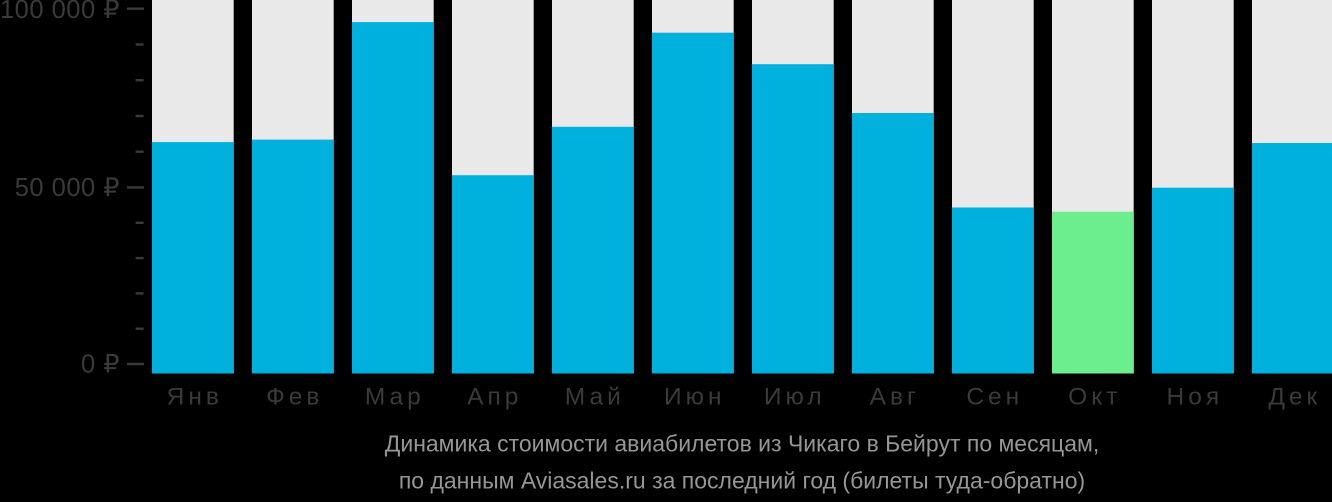  What do you see at coordinates (1094, 397) in the screenshot?
I see `svg-text: Окт` at bounding box center [1094, 397].